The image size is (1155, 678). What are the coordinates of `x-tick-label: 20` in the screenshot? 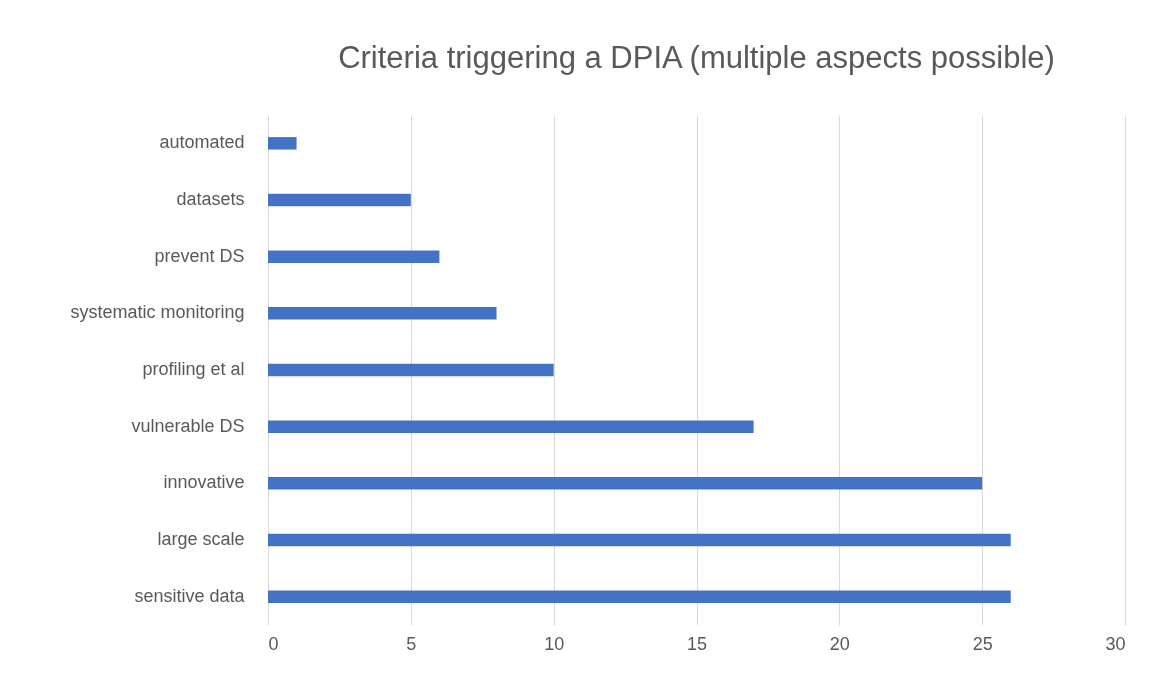 It's located at (839, 643).